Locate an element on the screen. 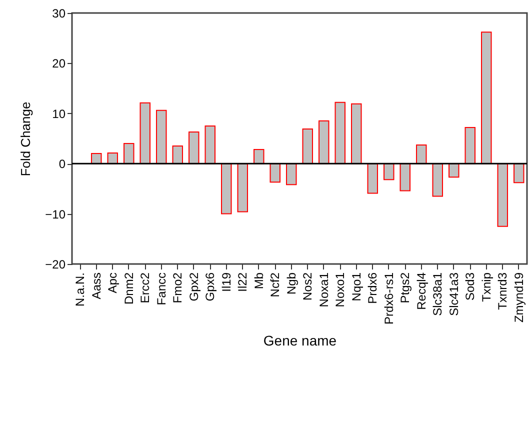  x-tick-label: Ptgs2 is located at coordinates (405, 288).